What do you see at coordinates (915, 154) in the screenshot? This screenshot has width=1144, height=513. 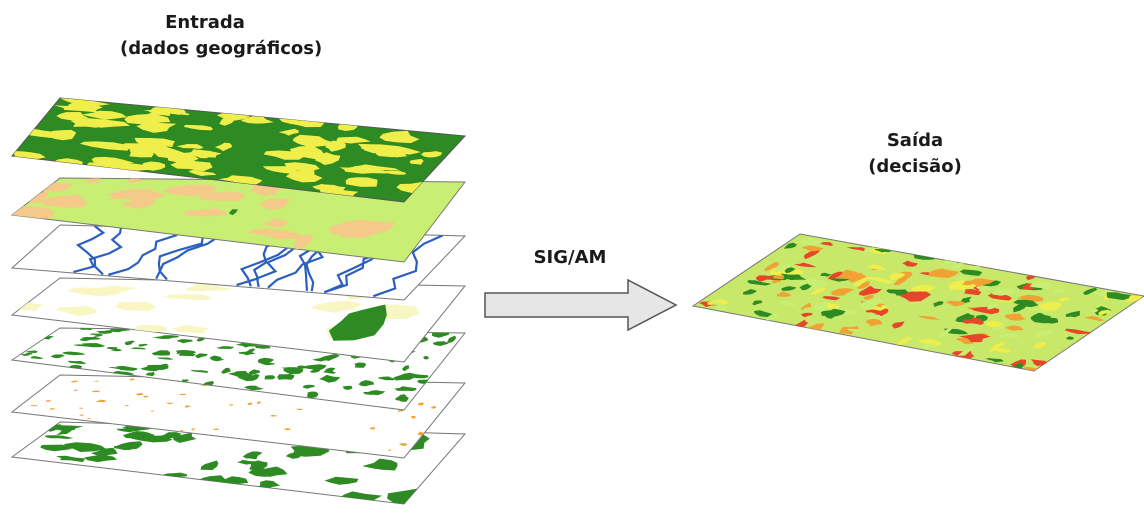 I see `output-label: Saída (decisão)` at bounding box center [915, 154].